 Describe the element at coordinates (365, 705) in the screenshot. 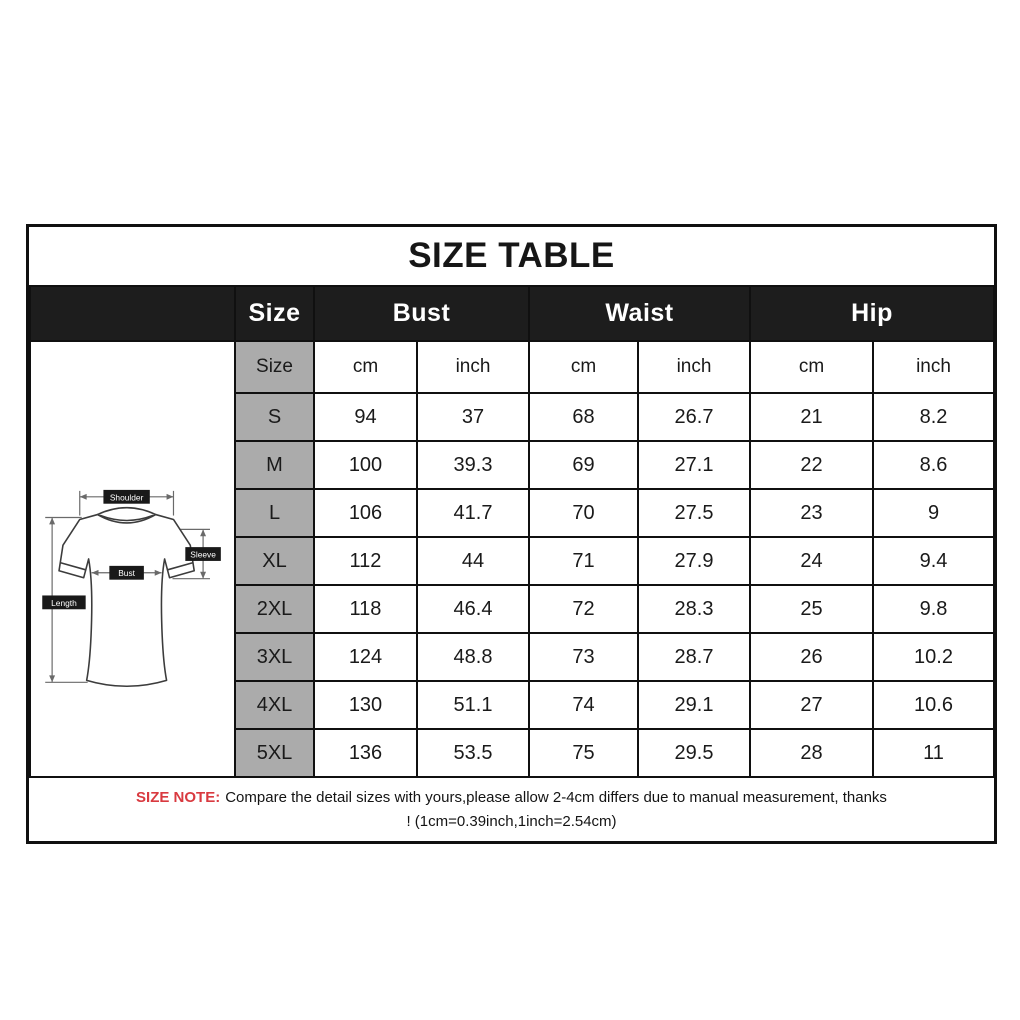

I see `table-cell: 130` at that location.